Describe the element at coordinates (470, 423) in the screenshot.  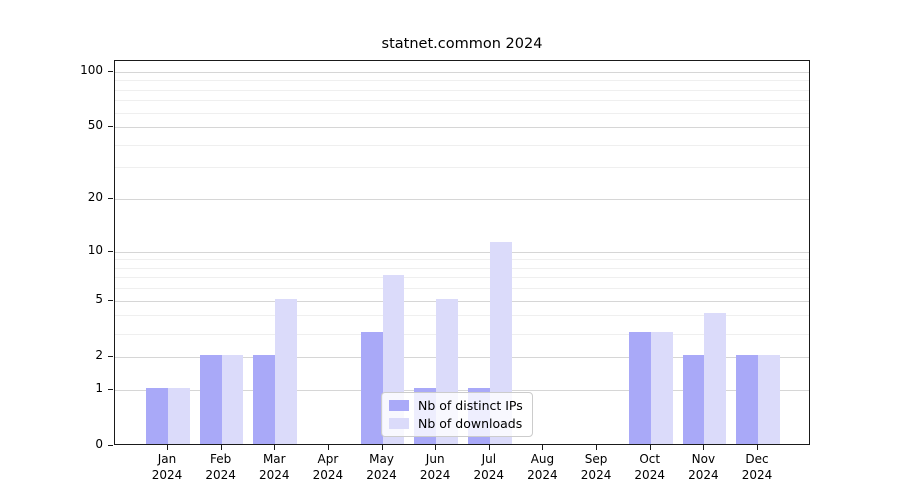
I see `legend-label-downloads: Nb of downloads` at that location.